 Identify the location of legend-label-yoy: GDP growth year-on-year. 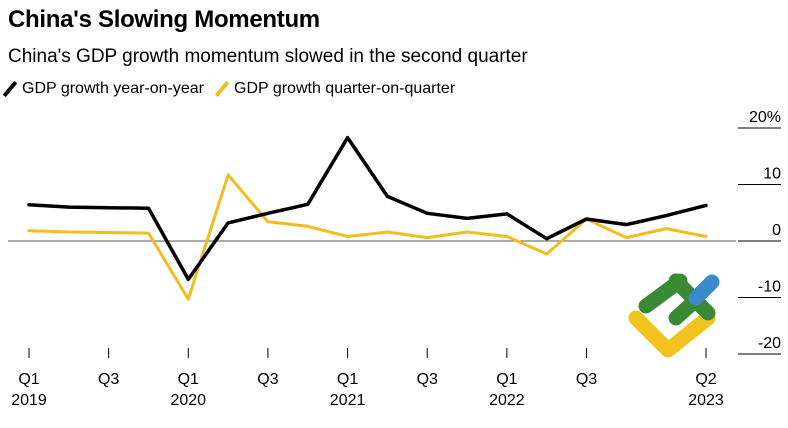
(113, 88).